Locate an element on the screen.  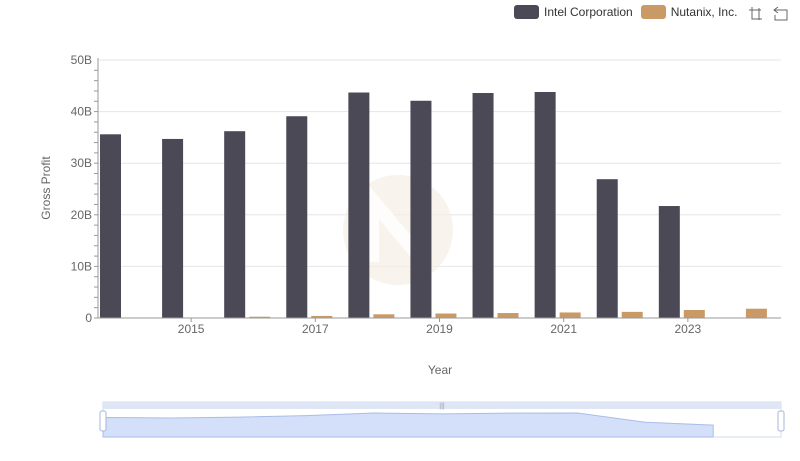
legend-swatch-nutanix is located at coordinates (653, 12).